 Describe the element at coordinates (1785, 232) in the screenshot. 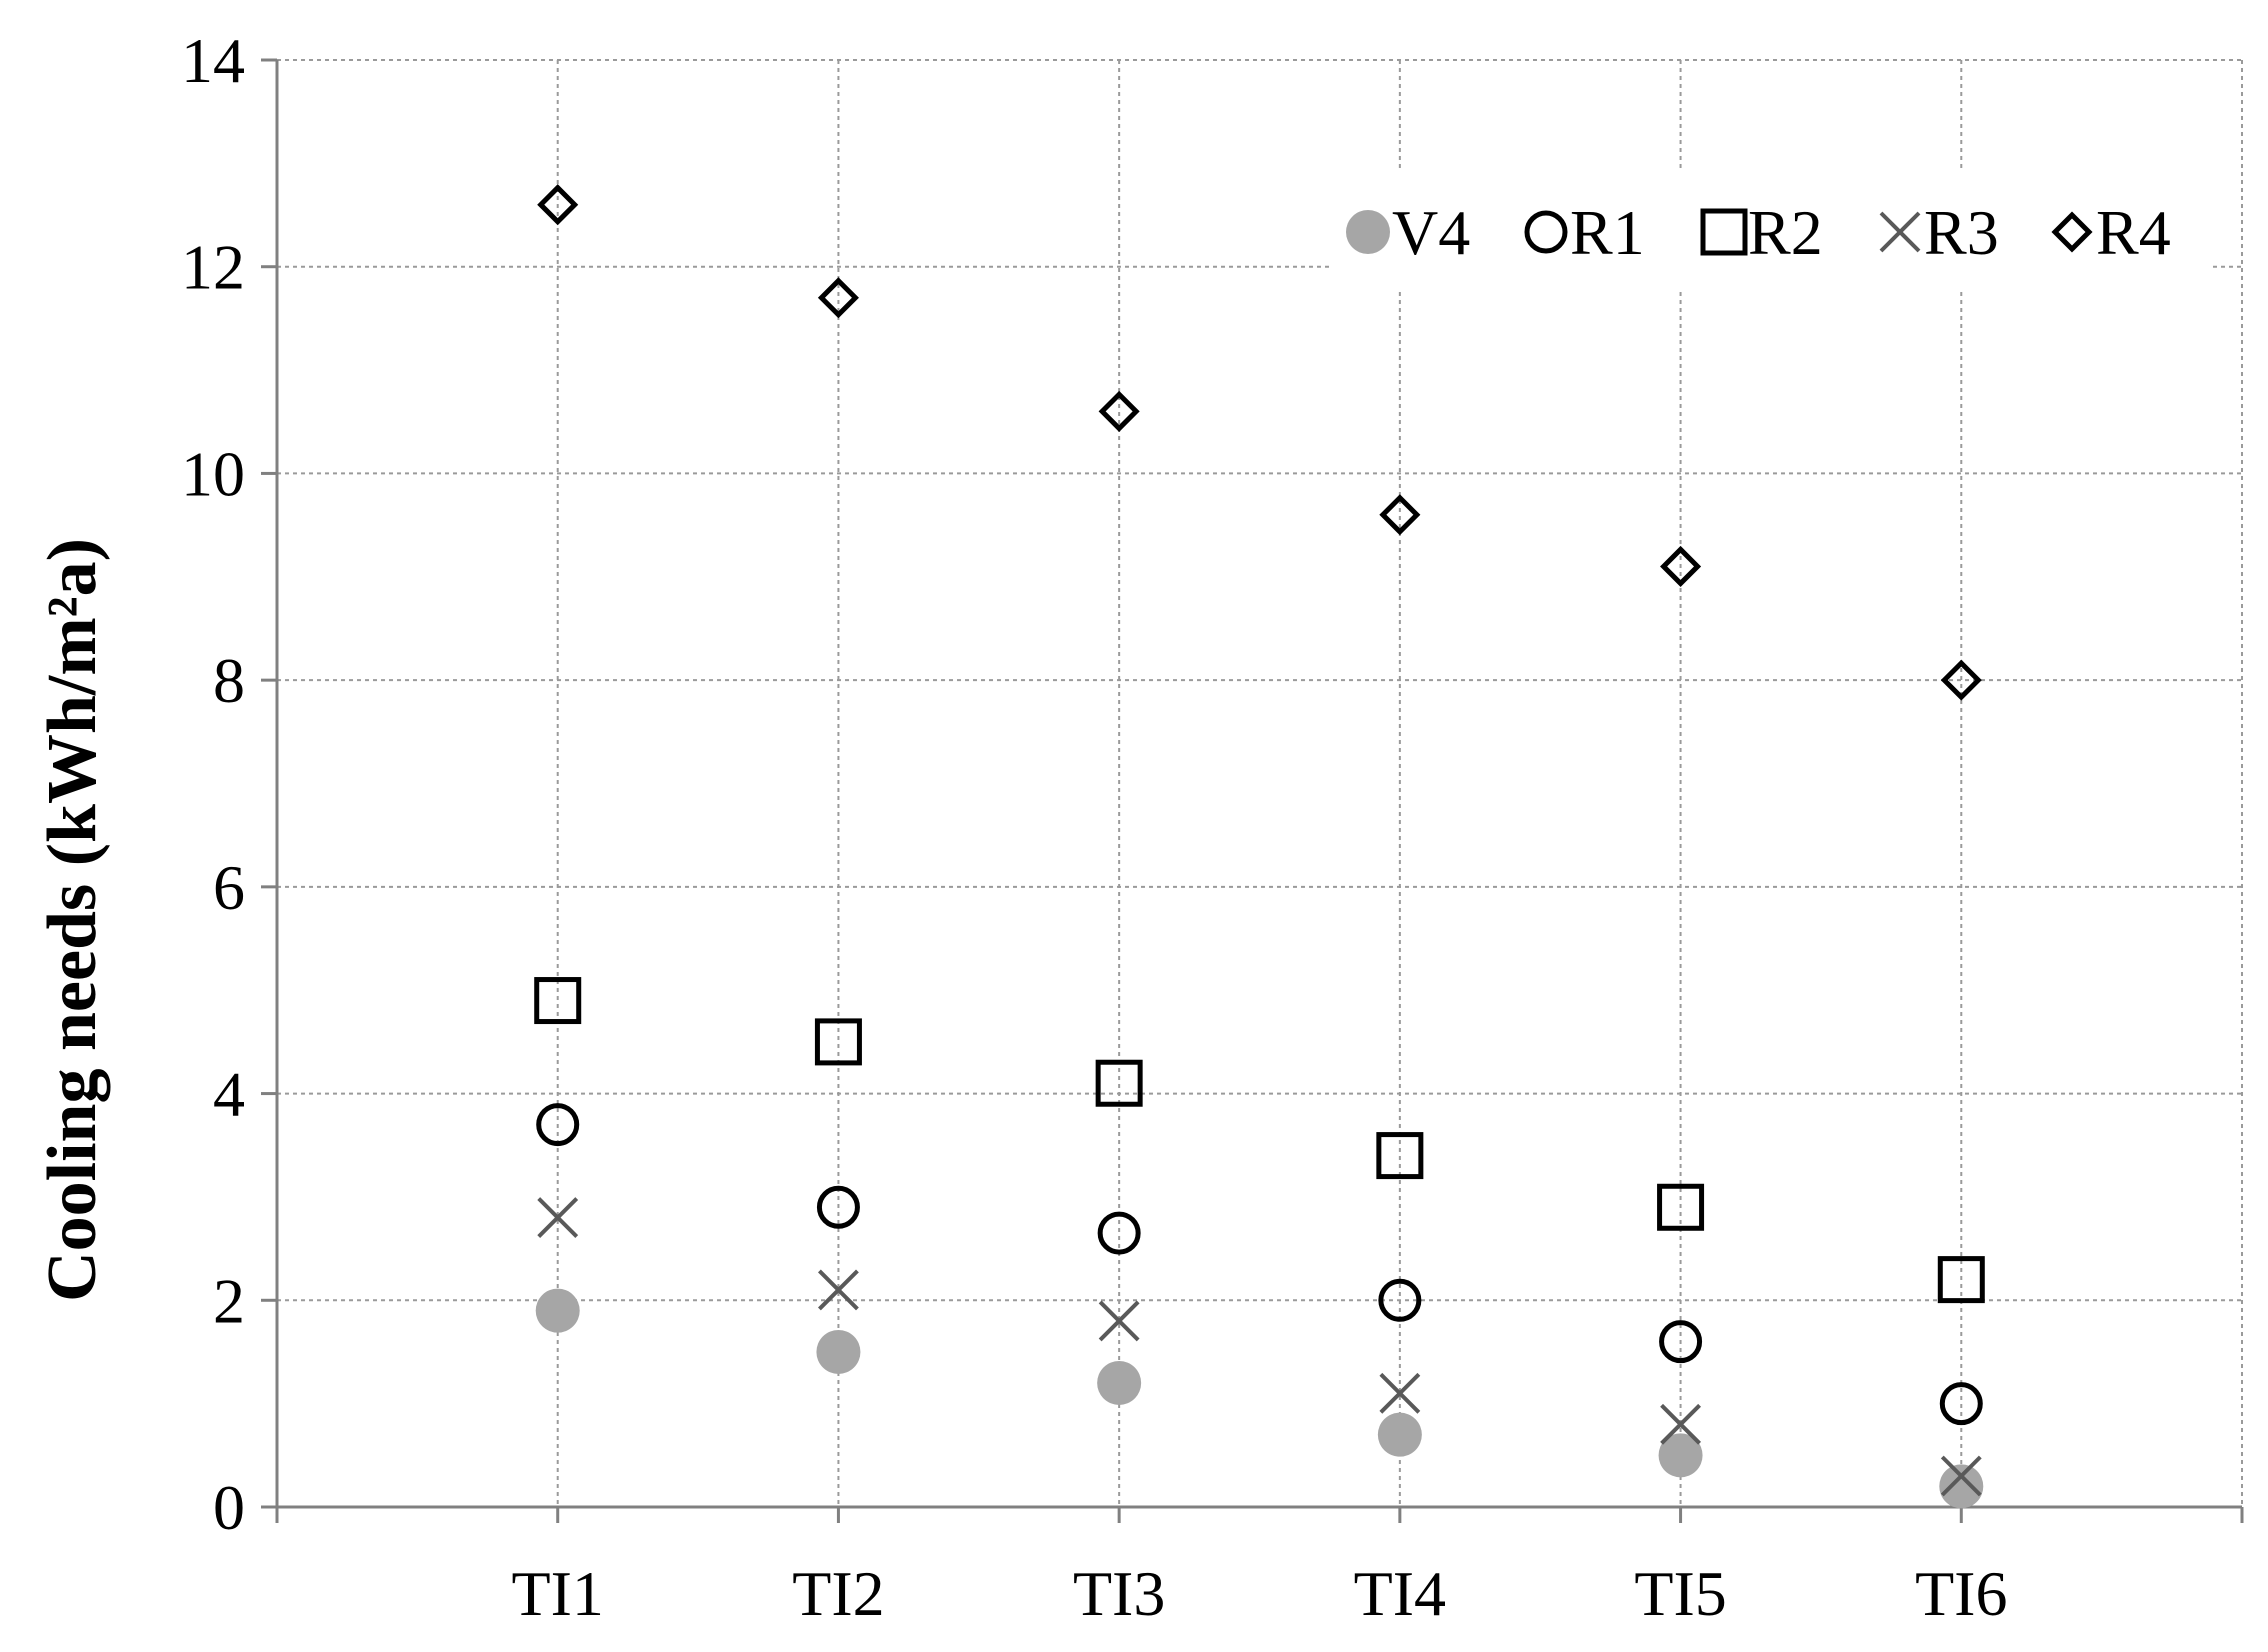

I see `legend-label: R2` at that location.